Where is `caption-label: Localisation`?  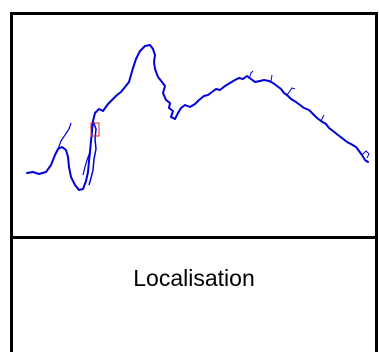 caption-label: Localisation is located at coordinates (194, 278).